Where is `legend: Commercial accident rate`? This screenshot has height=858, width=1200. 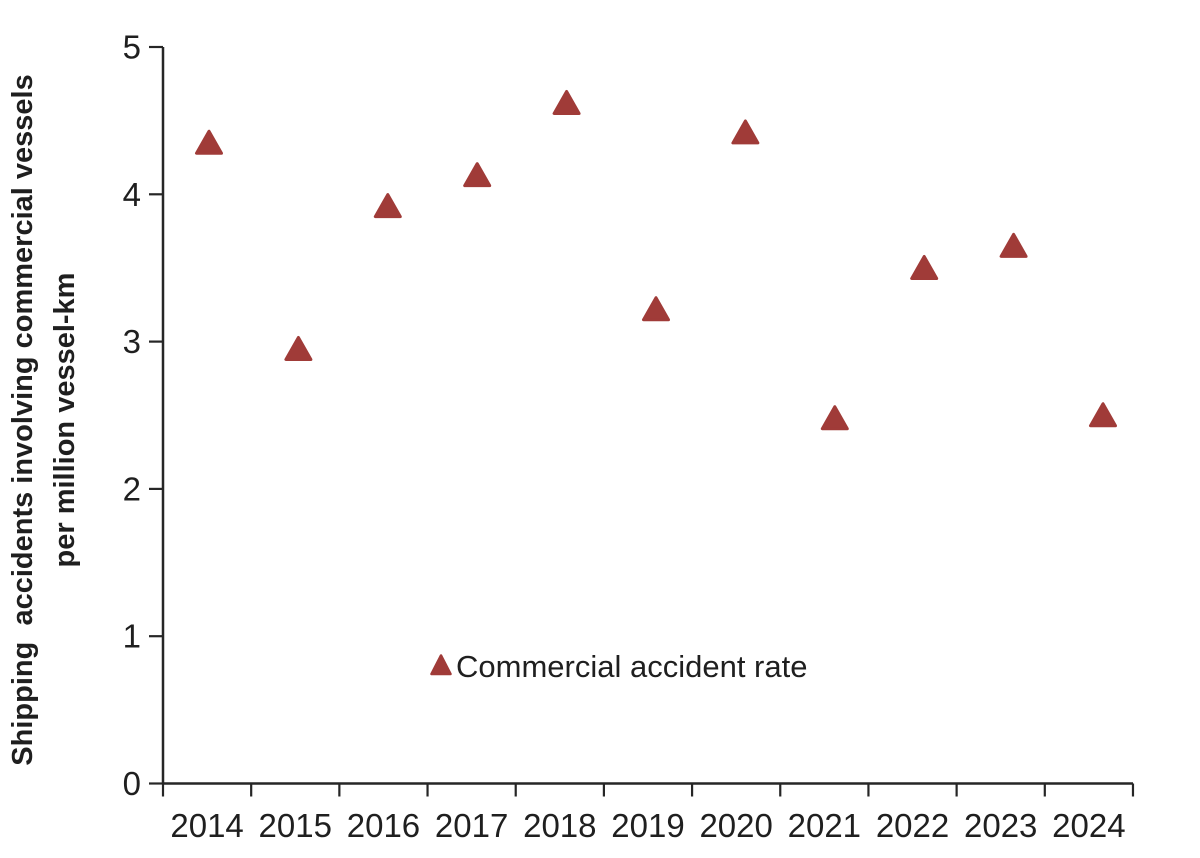 legend: Commercial accident rate is located at coordinates (618, 666).